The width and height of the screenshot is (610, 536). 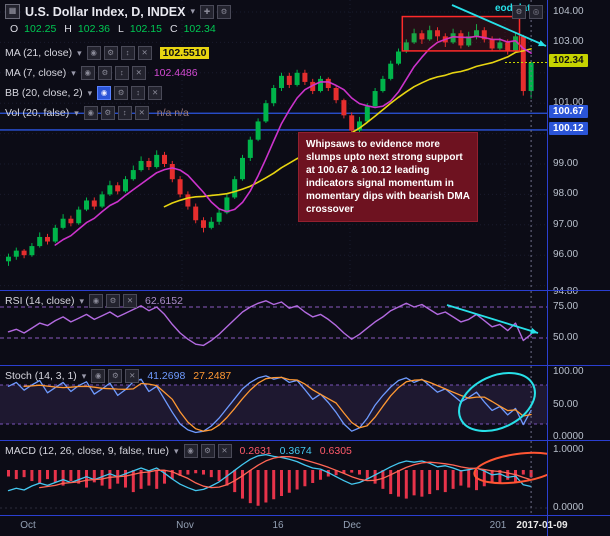 What do you see at coordinates (285, 472) in the screenshot?
I see `macd-signal-line` at bounding box center [285, 472].